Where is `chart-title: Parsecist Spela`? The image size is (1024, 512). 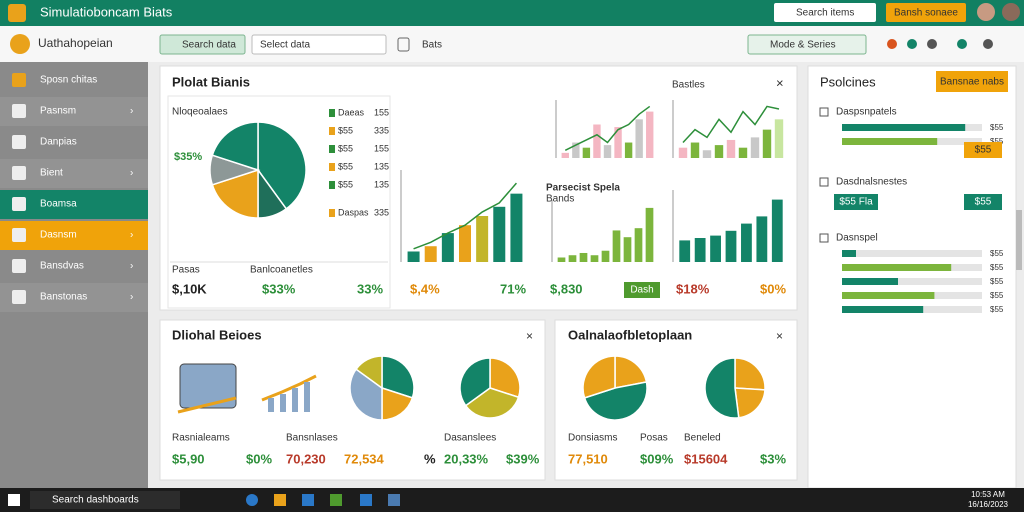
chart-title: Parsecist Spela is located at coordinates (583, 188).